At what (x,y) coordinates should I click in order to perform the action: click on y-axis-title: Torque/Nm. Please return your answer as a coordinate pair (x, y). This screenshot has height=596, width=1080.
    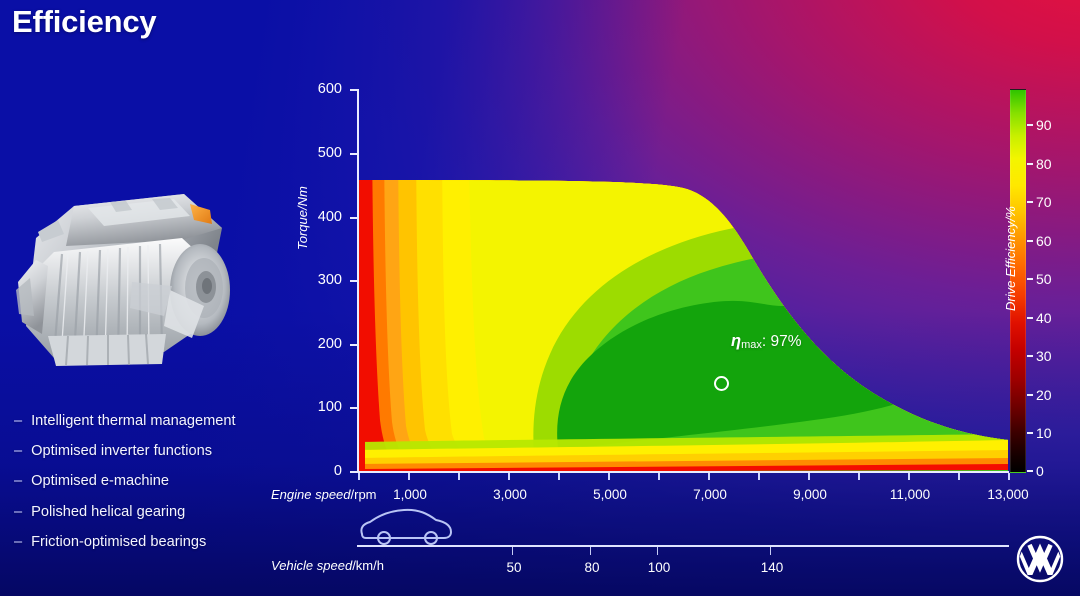
    Looking at the image, I should click on (302, 218).